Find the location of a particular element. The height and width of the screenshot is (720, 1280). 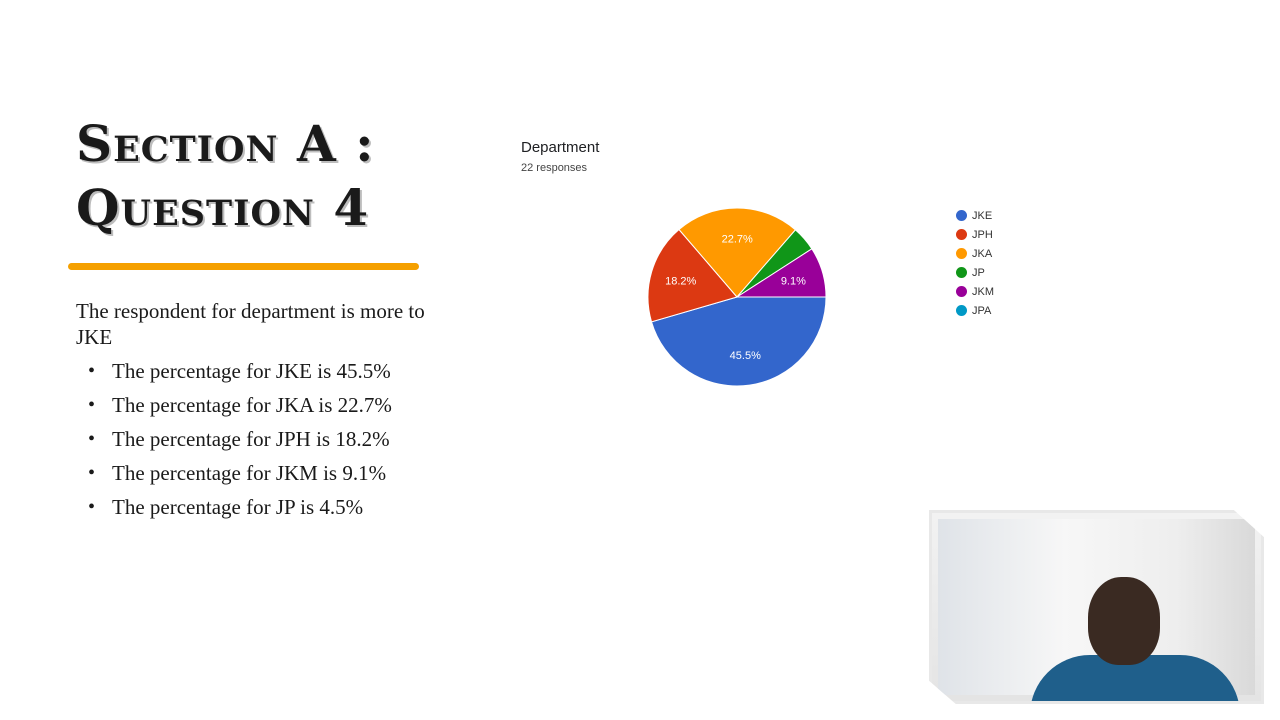

webcam-video is located at coordinates (1096, 610).